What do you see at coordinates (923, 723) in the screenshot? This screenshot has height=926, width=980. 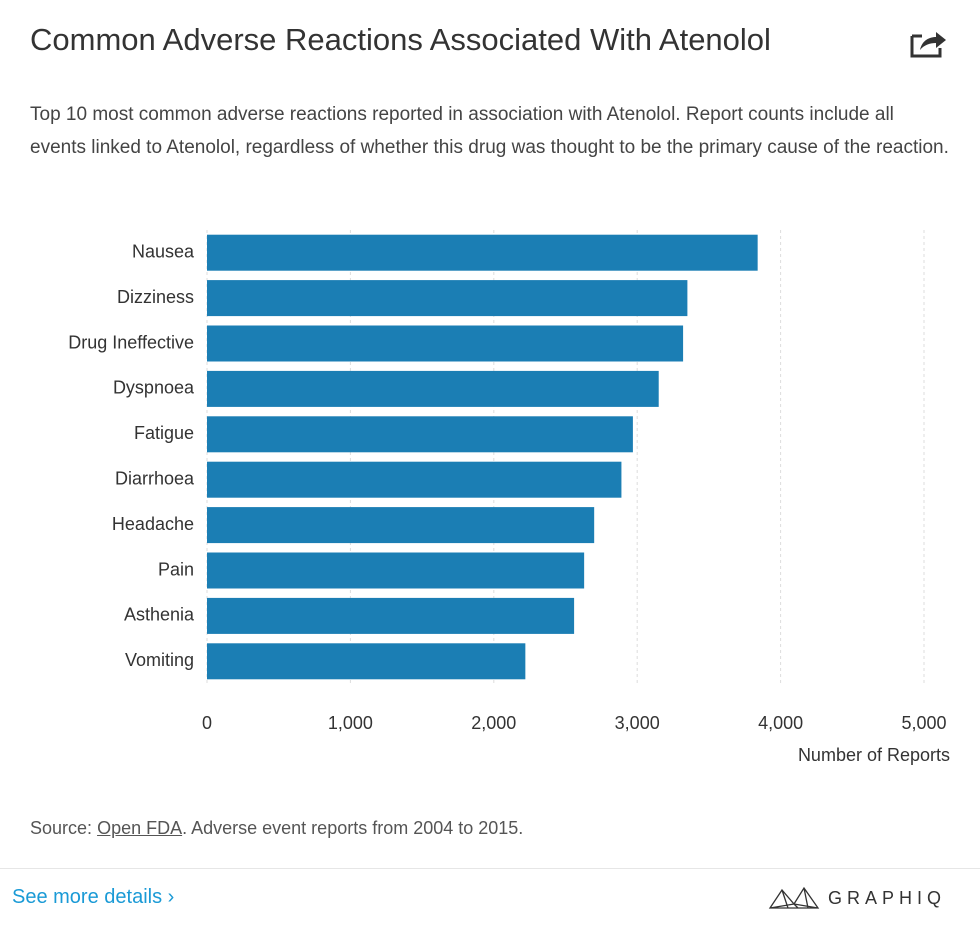 I see `x-tick-label: 5,000` at bounding box center [923, 723].